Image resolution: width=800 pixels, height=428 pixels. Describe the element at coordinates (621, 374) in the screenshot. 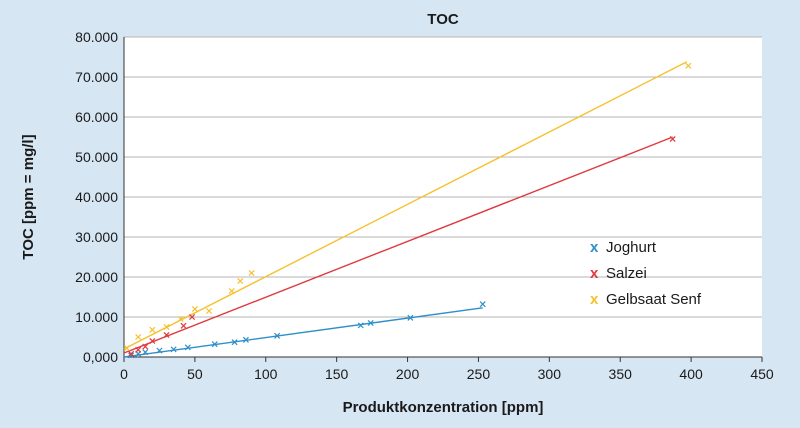

I see `x-tick-label: 350` at that location.